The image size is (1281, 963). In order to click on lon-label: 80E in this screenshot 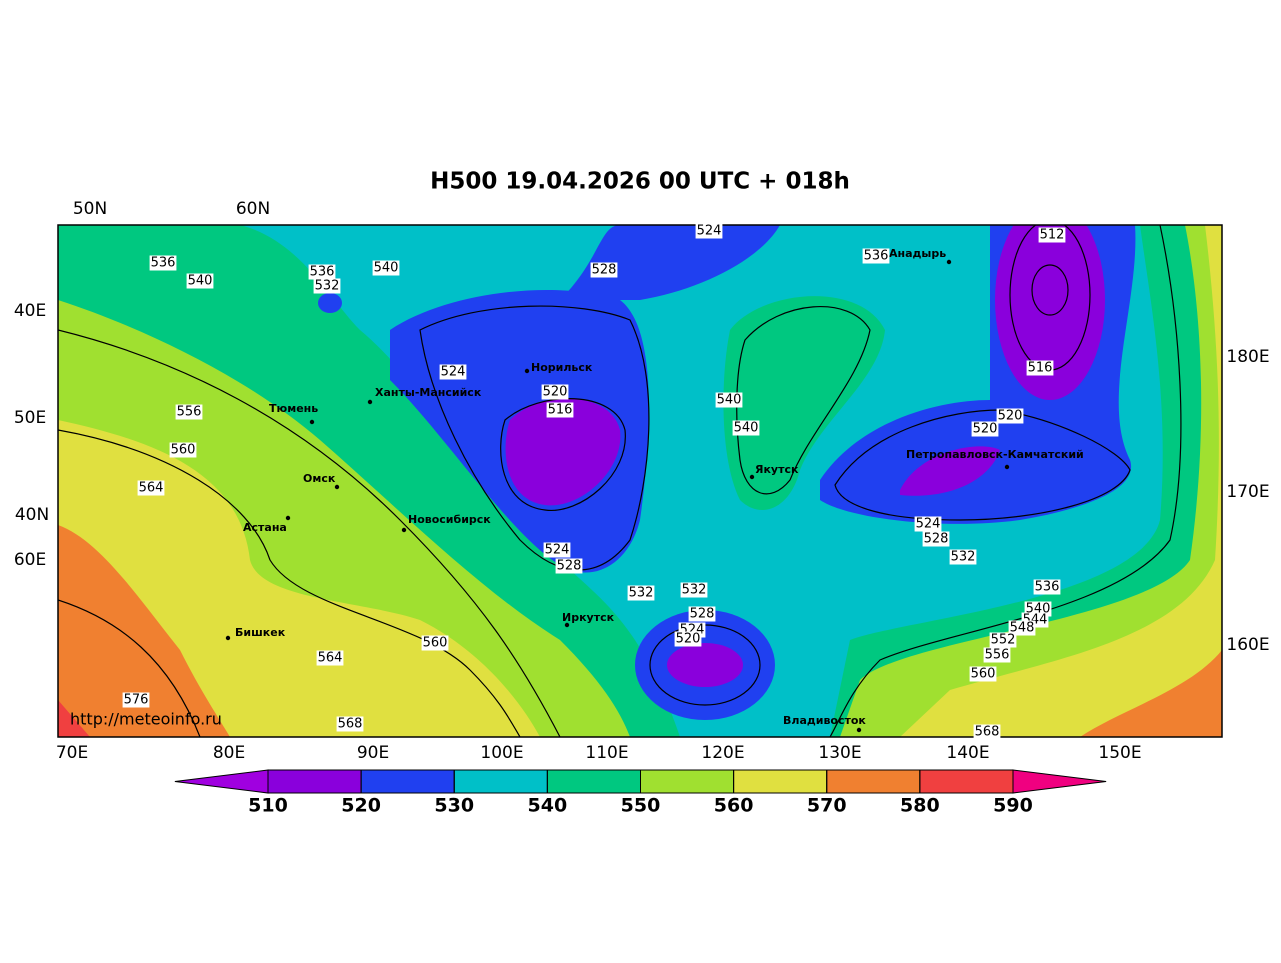, I will do `click(229, 753)`.